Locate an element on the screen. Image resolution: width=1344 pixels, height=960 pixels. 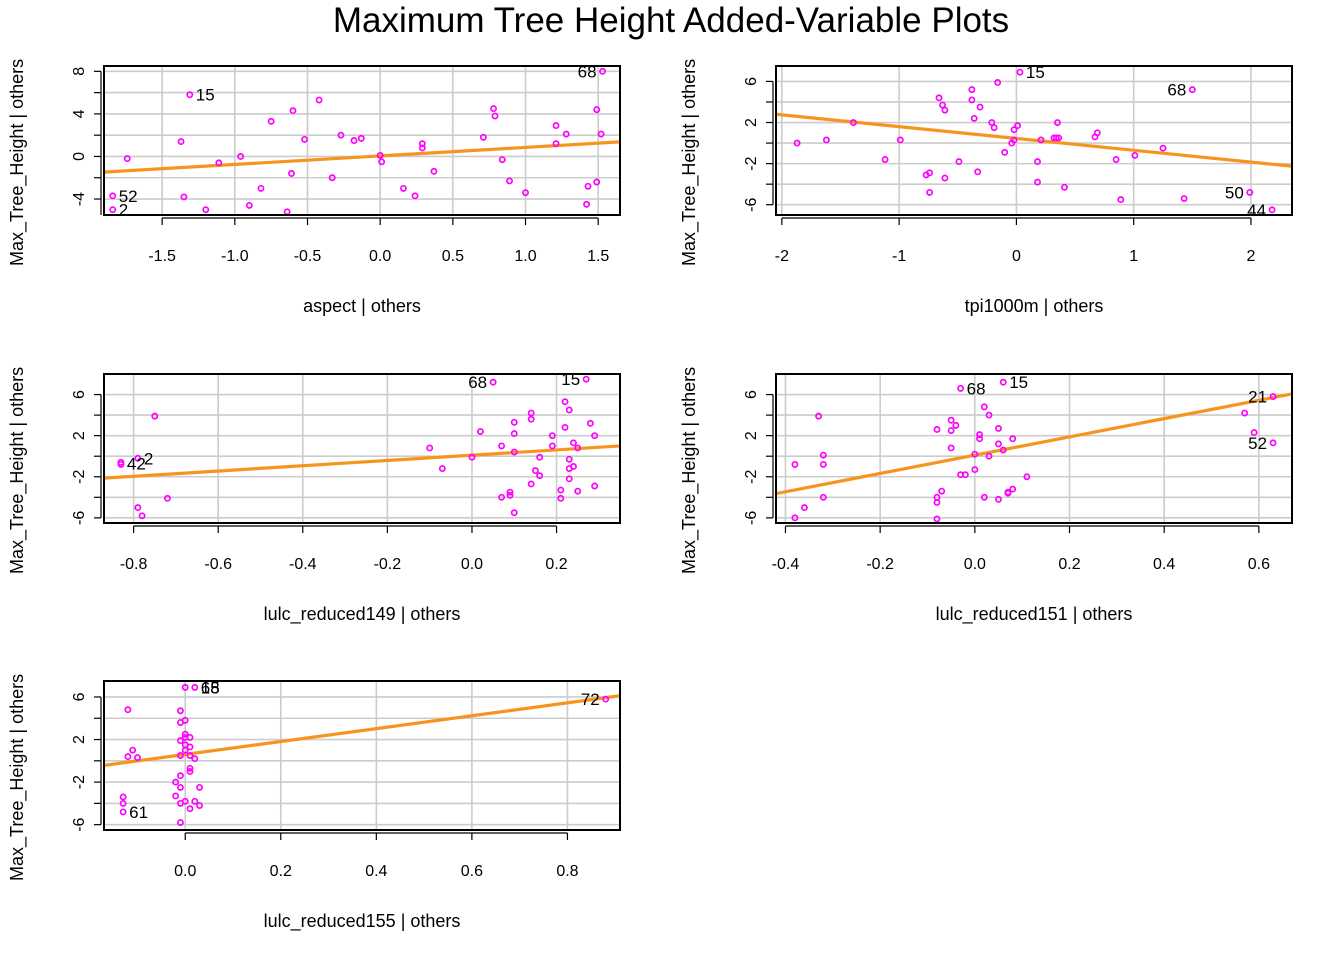
x-axis-label: lulc_reduced155 | others is located at coordinates (362, 921).